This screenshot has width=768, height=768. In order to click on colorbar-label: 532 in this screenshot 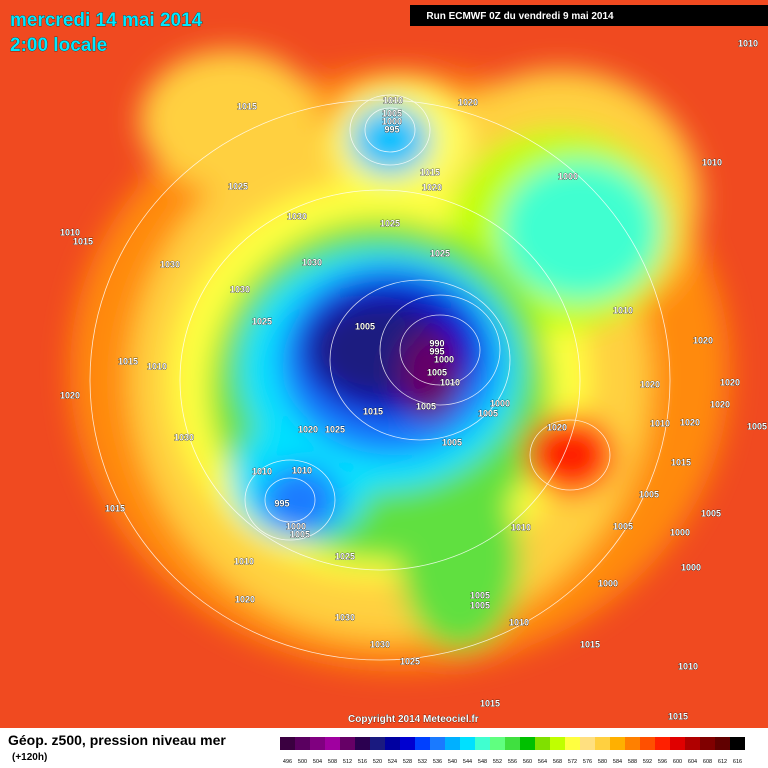, I will do `click(422, 762)`.